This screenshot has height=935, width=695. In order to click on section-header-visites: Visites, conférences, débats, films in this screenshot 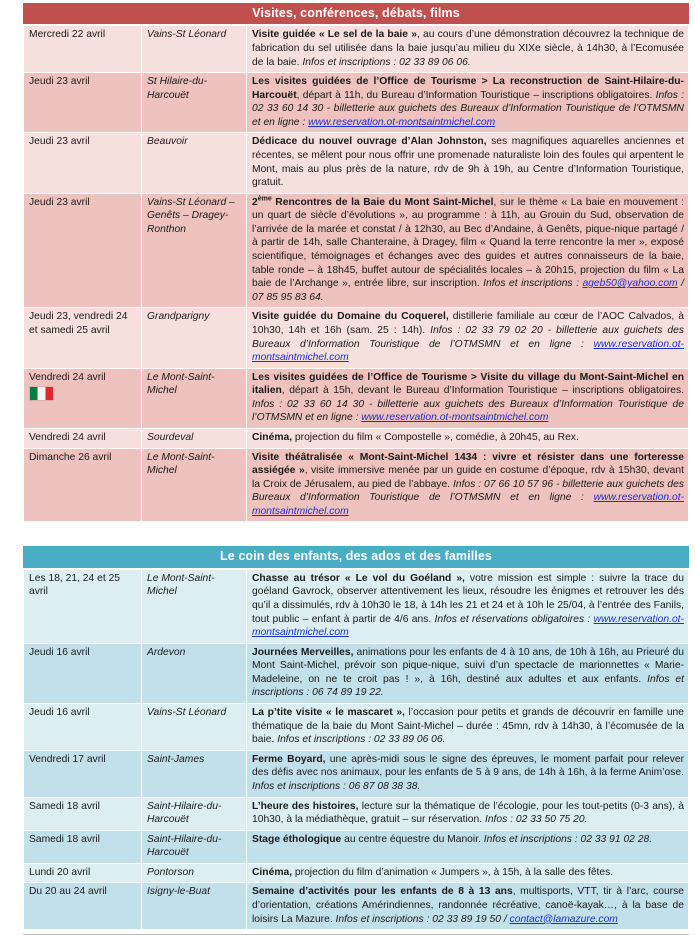, I will do `click(356, 14)`.